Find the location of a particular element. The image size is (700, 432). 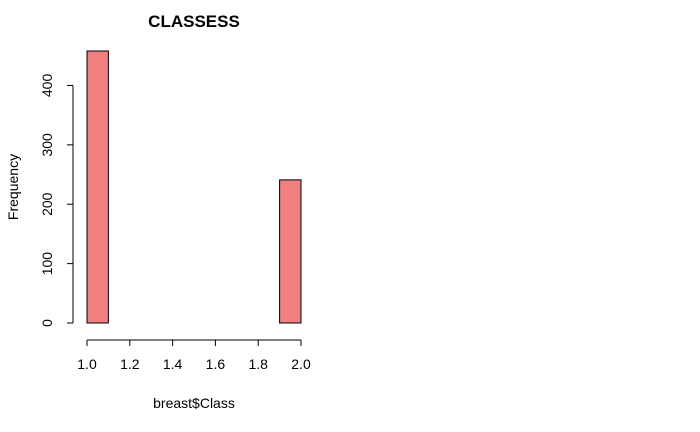

x-tick-label: 2.0 is located at coordinates (301, 364).